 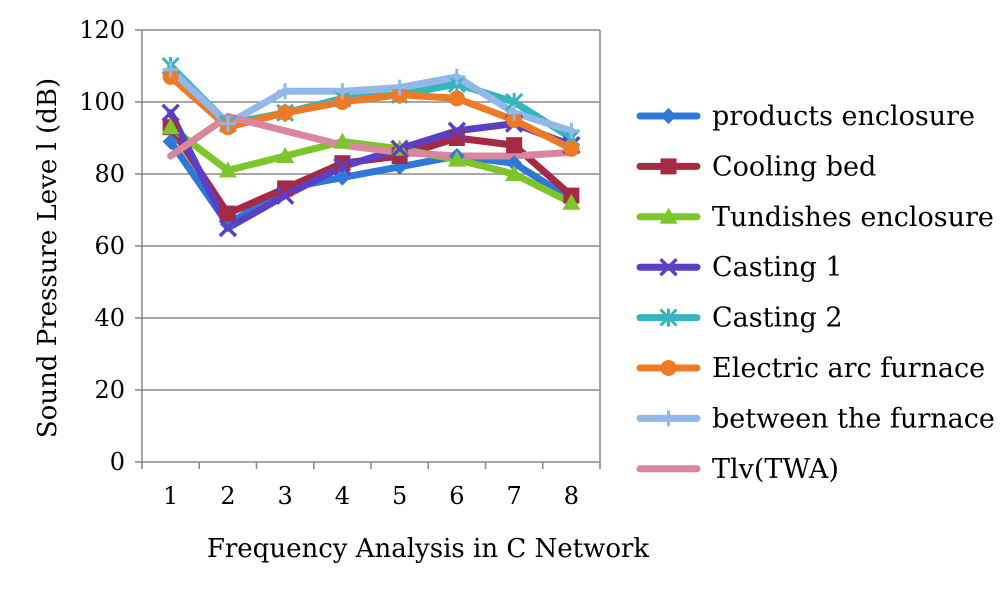 What do you see at coordinates (777, 267) in the screenshot?
I see `legend-label: Casting 1` at bounding box center [777, 267].